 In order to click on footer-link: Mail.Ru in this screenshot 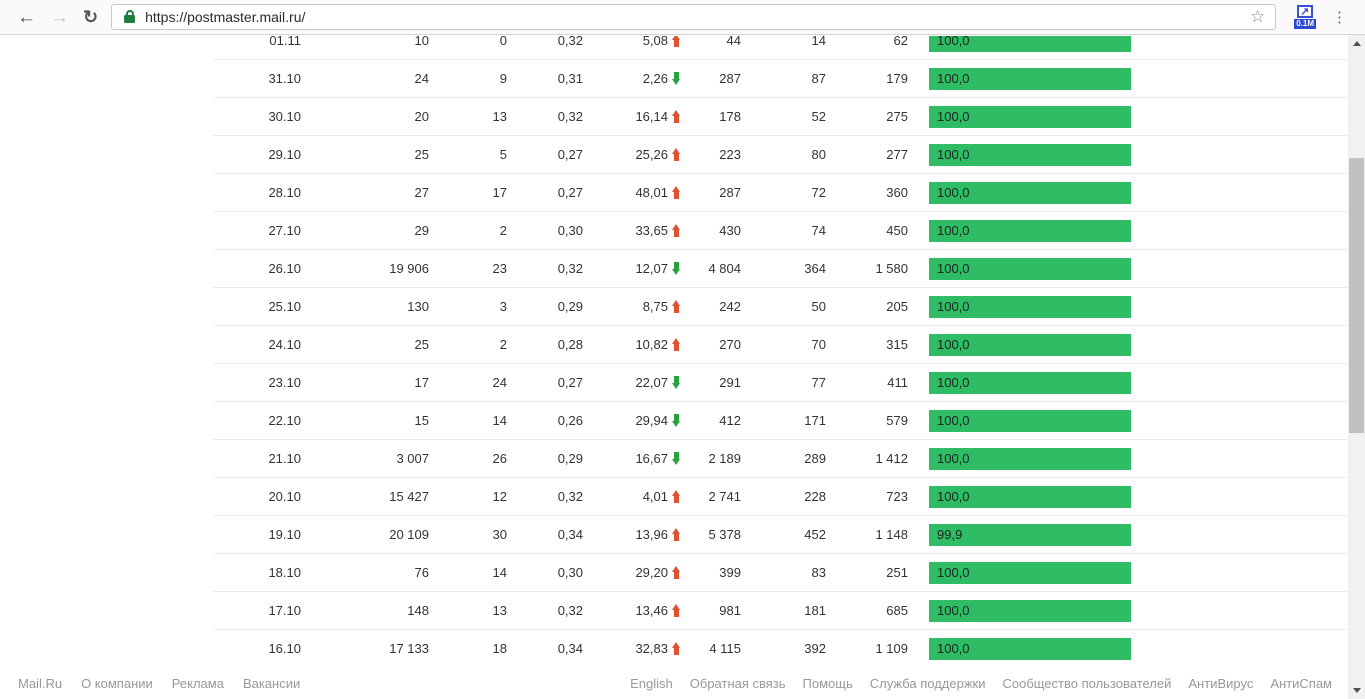, I will do `click(40, 683)`.